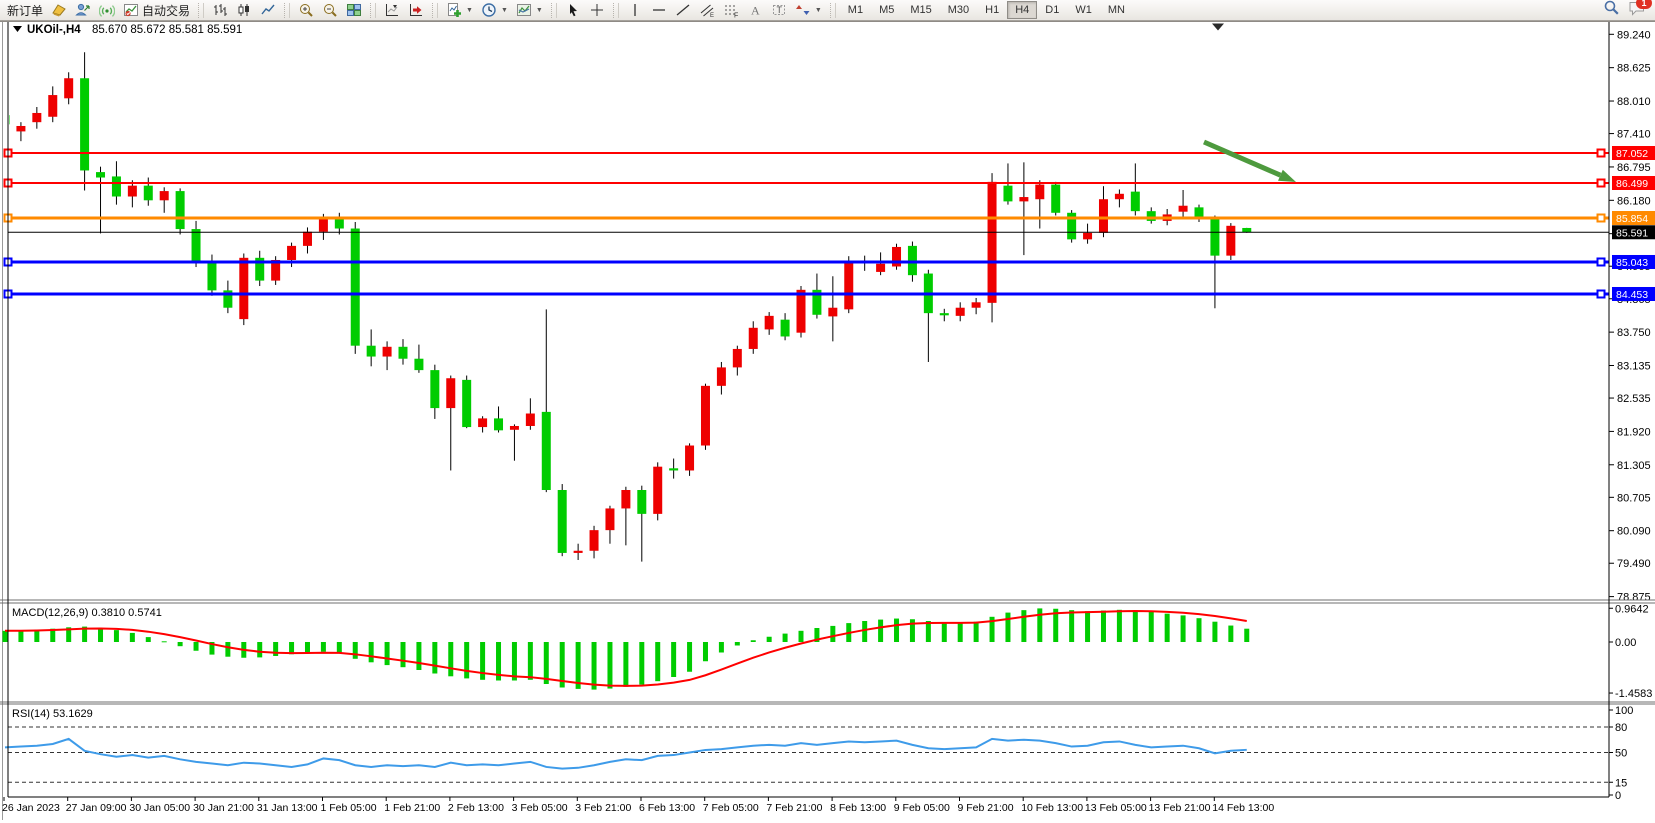 The width and height of the screenshot is (1655, 823). Describe the element at coordinates (268, 10) in the screenshot. I see `line-chart-button` at that location.